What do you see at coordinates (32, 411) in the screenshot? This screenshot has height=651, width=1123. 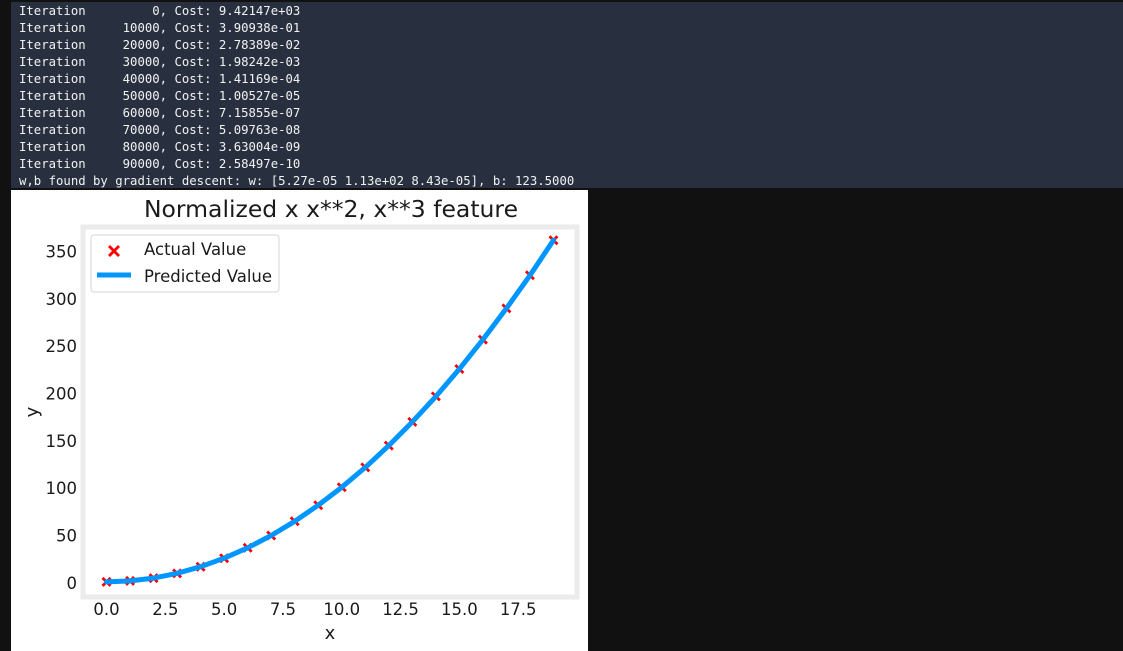 I see `y-axis-label: y` at bounding box center [32, 411].